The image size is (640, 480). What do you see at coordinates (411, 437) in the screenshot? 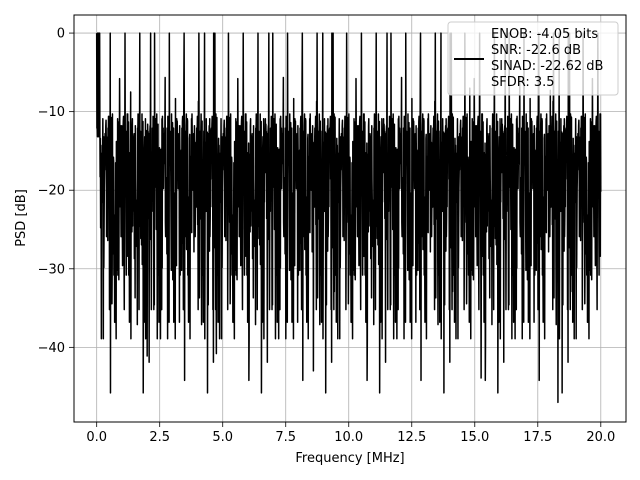
I see `x-tick-label: 12.5` at bounding box center [411, 437].